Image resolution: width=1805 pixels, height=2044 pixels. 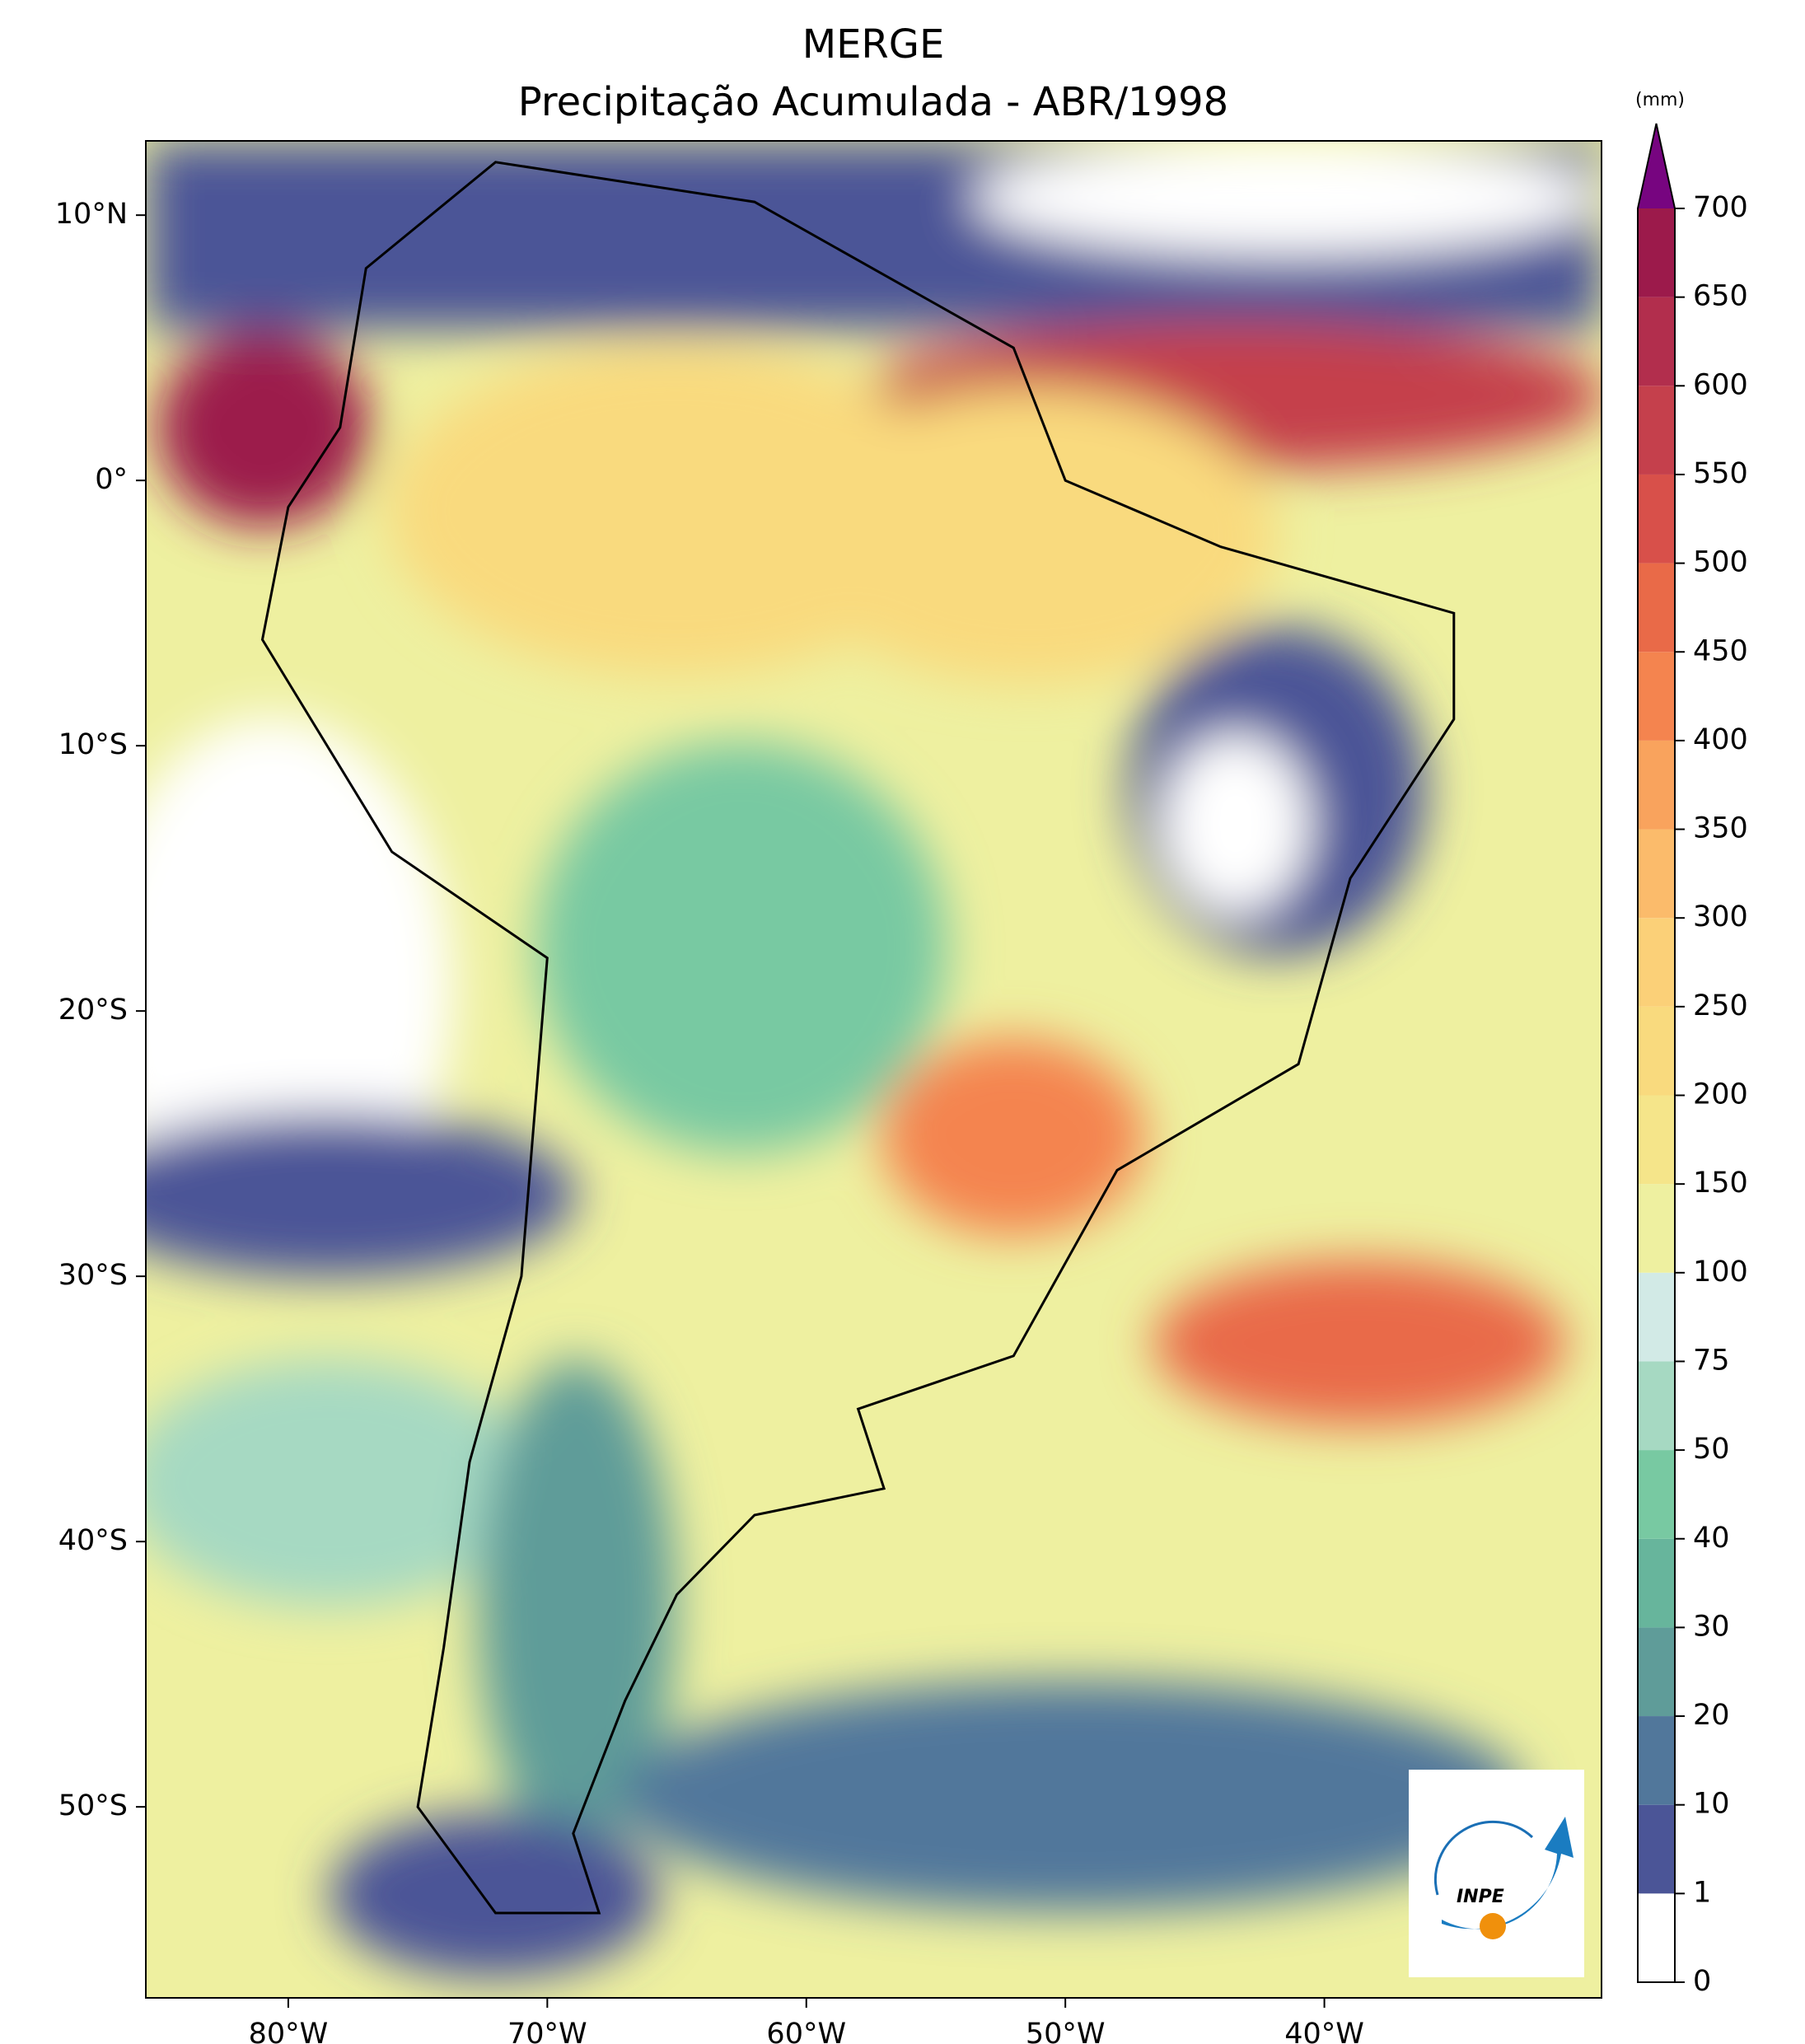 What do you see at coordinates (1660, 100) in the screenshot?
I see `colorbar-unit: (mm)` at bounding box center [1660, 100].